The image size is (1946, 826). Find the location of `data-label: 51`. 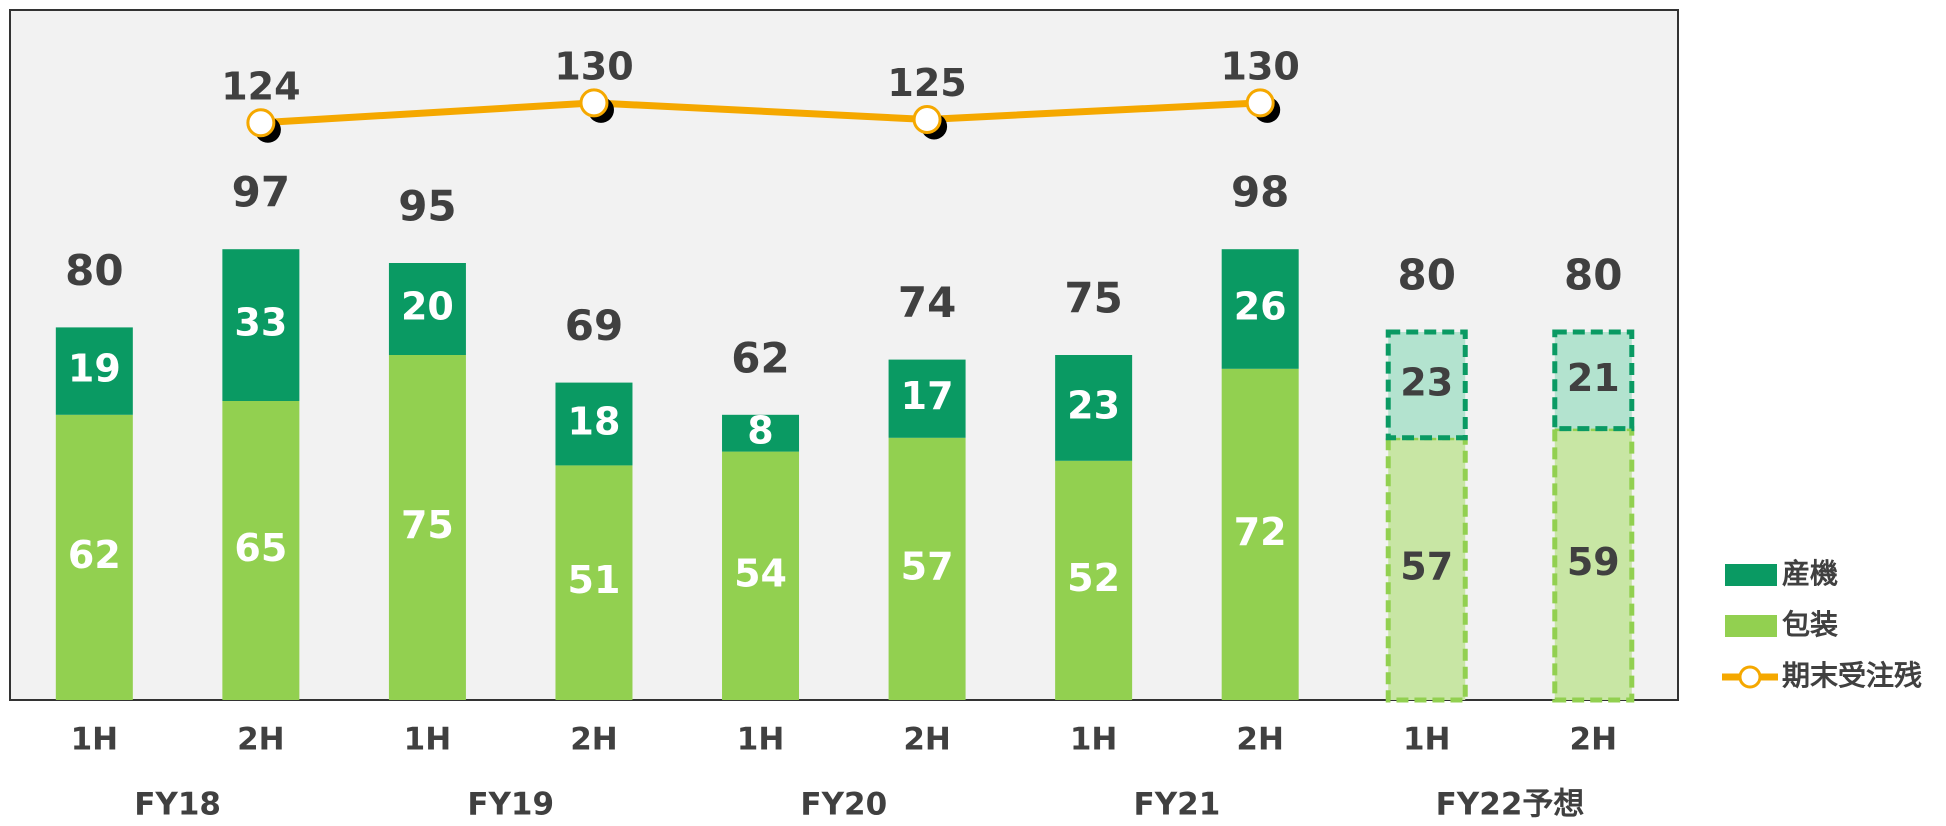

data-label: 51 is located at coordinates (594, 580).